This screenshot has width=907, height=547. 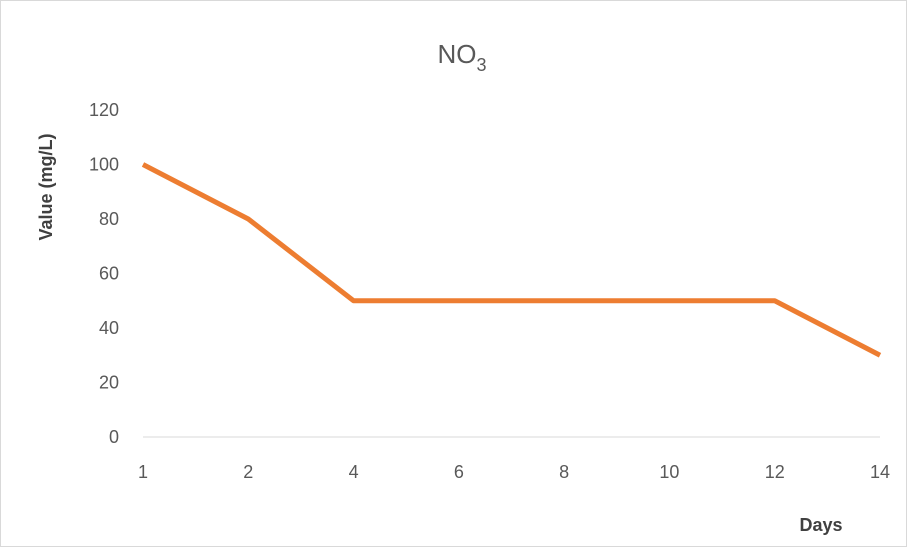 I want to click on y-tick-label: 40, so click(x=109, y=328).